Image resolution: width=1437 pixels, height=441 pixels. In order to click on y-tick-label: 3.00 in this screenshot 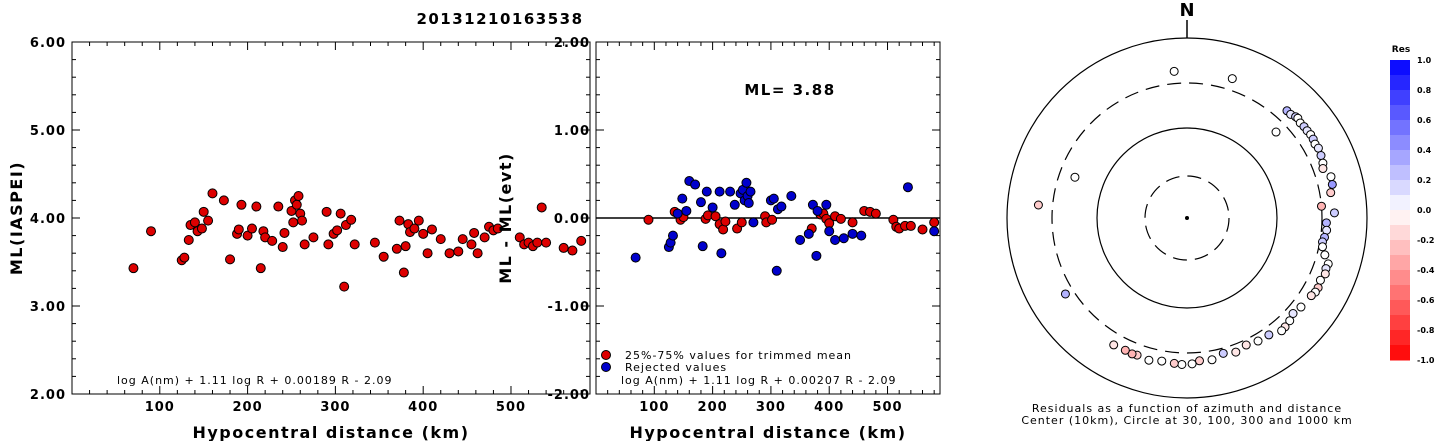, I will do `click(48, 307)`.